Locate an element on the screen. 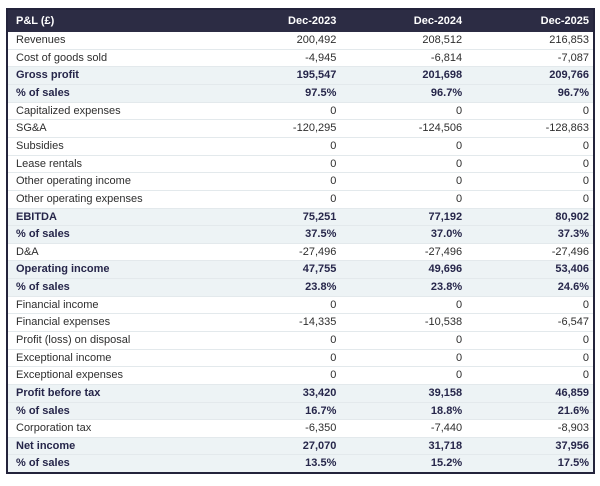  row-label: Cost of goods sold is located at coordinates (128, 58).